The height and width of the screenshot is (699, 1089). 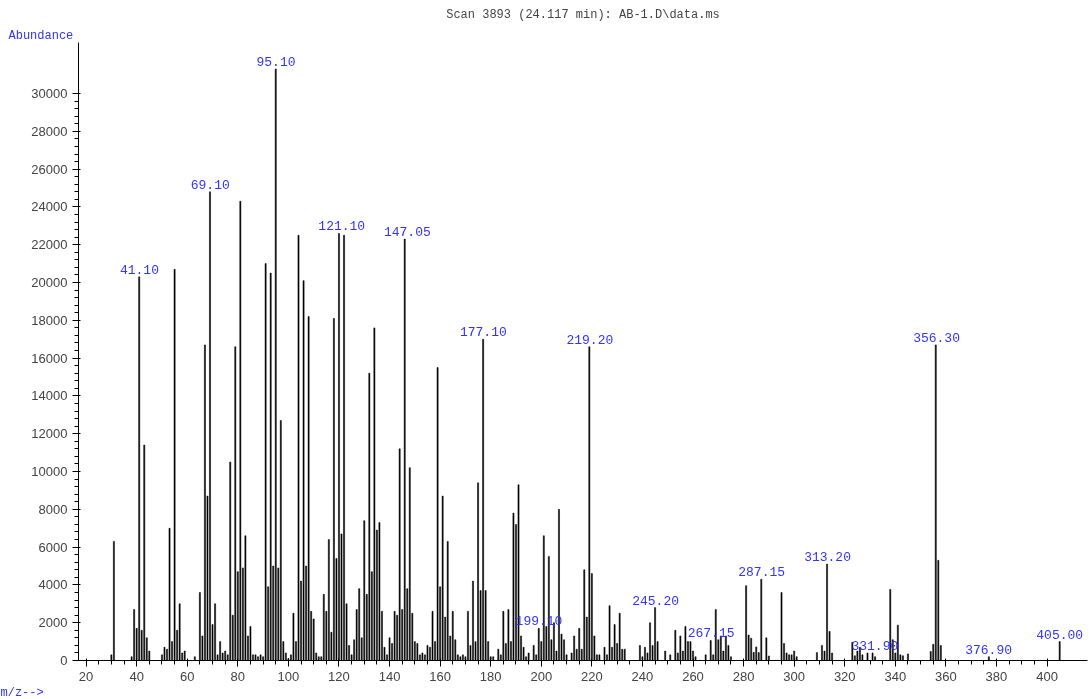 What do you see at coordinates (996, 676) in the screenshot?
I see `x-tick-label: 380` at bounding box center [996, 676].